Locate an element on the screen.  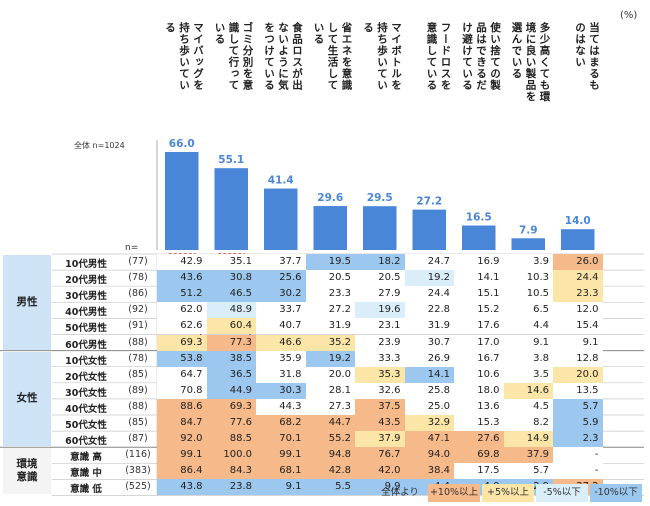
row-label: 50代男性 is located at coordinates (86, 329).